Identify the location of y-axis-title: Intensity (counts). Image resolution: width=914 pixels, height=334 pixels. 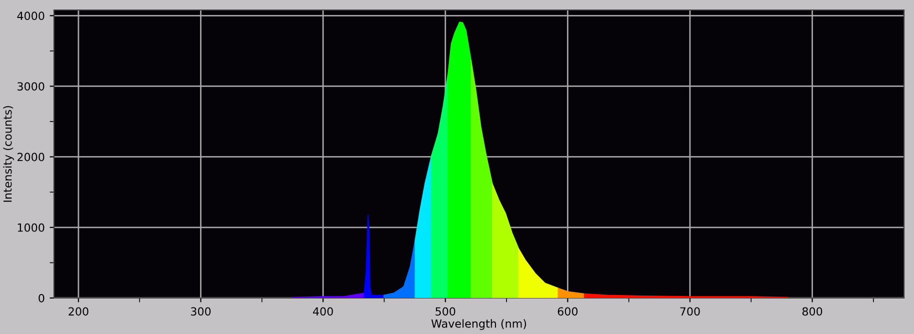
(8, 154).